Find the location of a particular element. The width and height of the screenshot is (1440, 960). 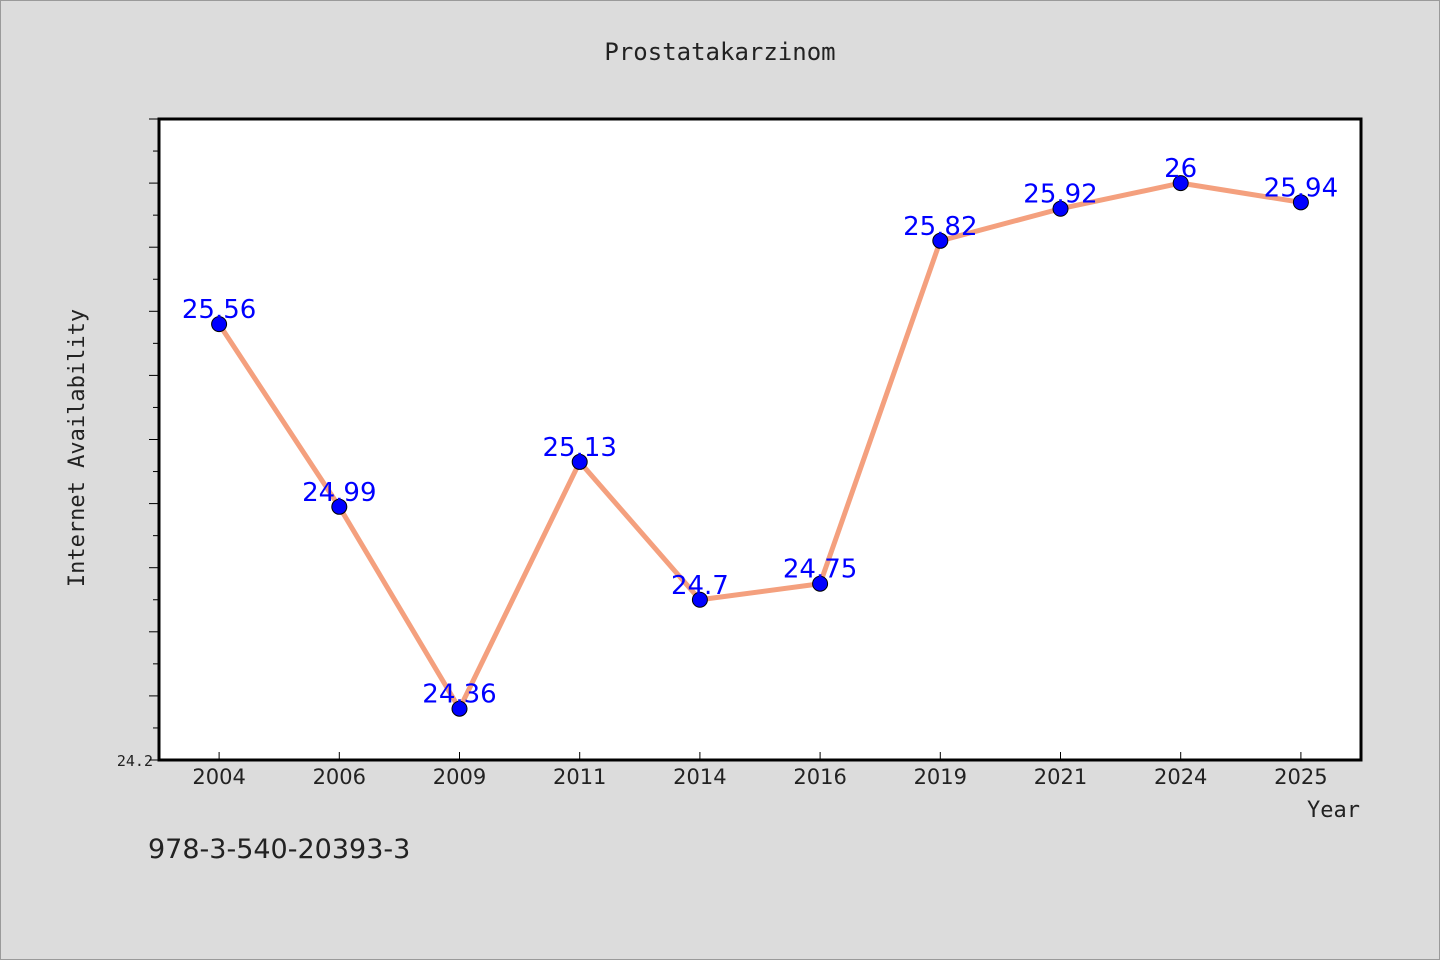

y-axis-label: Internet Availability is located at coordinates (77, 448).